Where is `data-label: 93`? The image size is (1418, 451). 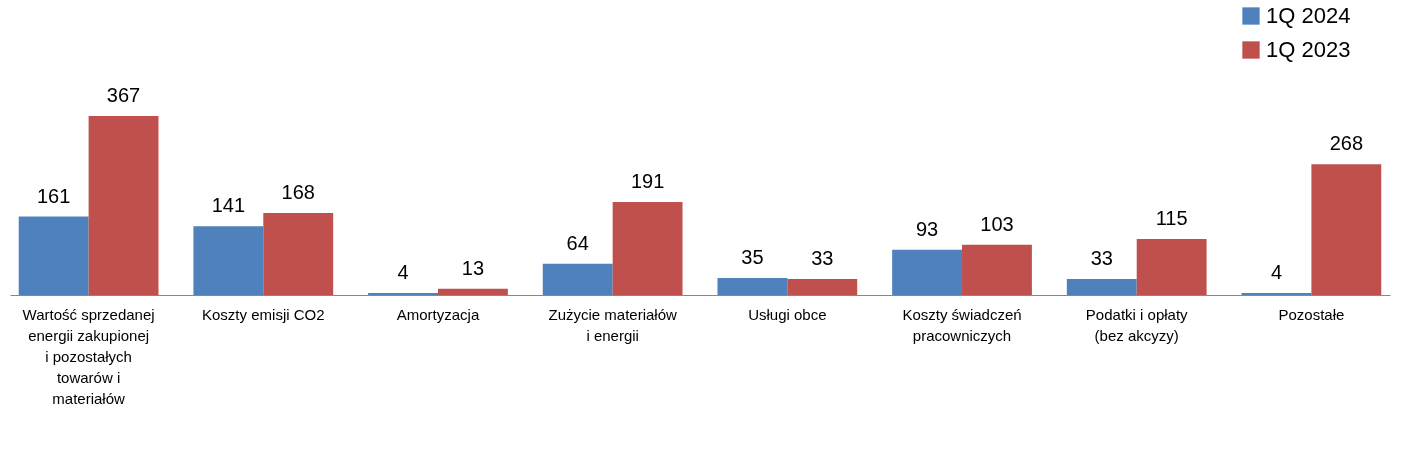 data-label: 93 is located at coordinates (927, 228).